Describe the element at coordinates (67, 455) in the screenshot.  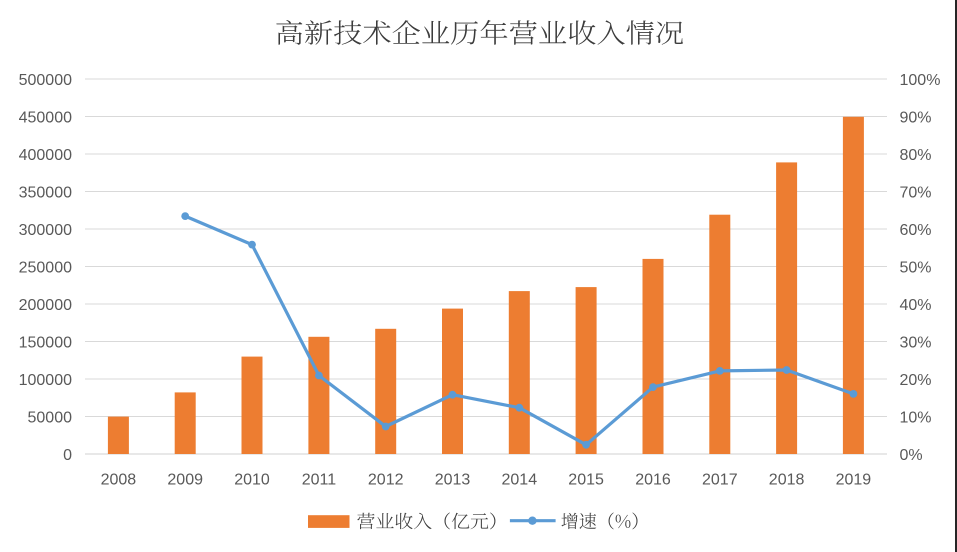
I see `svg-text: 0` at that location.